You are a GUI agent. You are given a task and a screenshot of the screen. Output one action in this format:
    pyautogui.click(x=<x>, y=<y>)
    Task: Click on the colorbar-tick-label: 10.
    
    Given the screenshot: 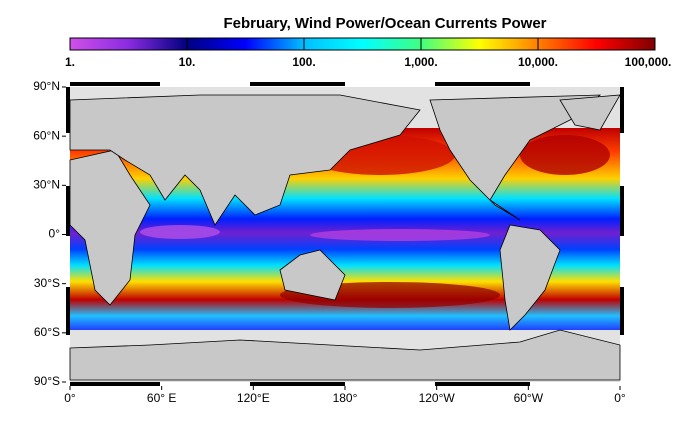 What is the action you would take?
    pyautogui.click(x=187, y=62)
    